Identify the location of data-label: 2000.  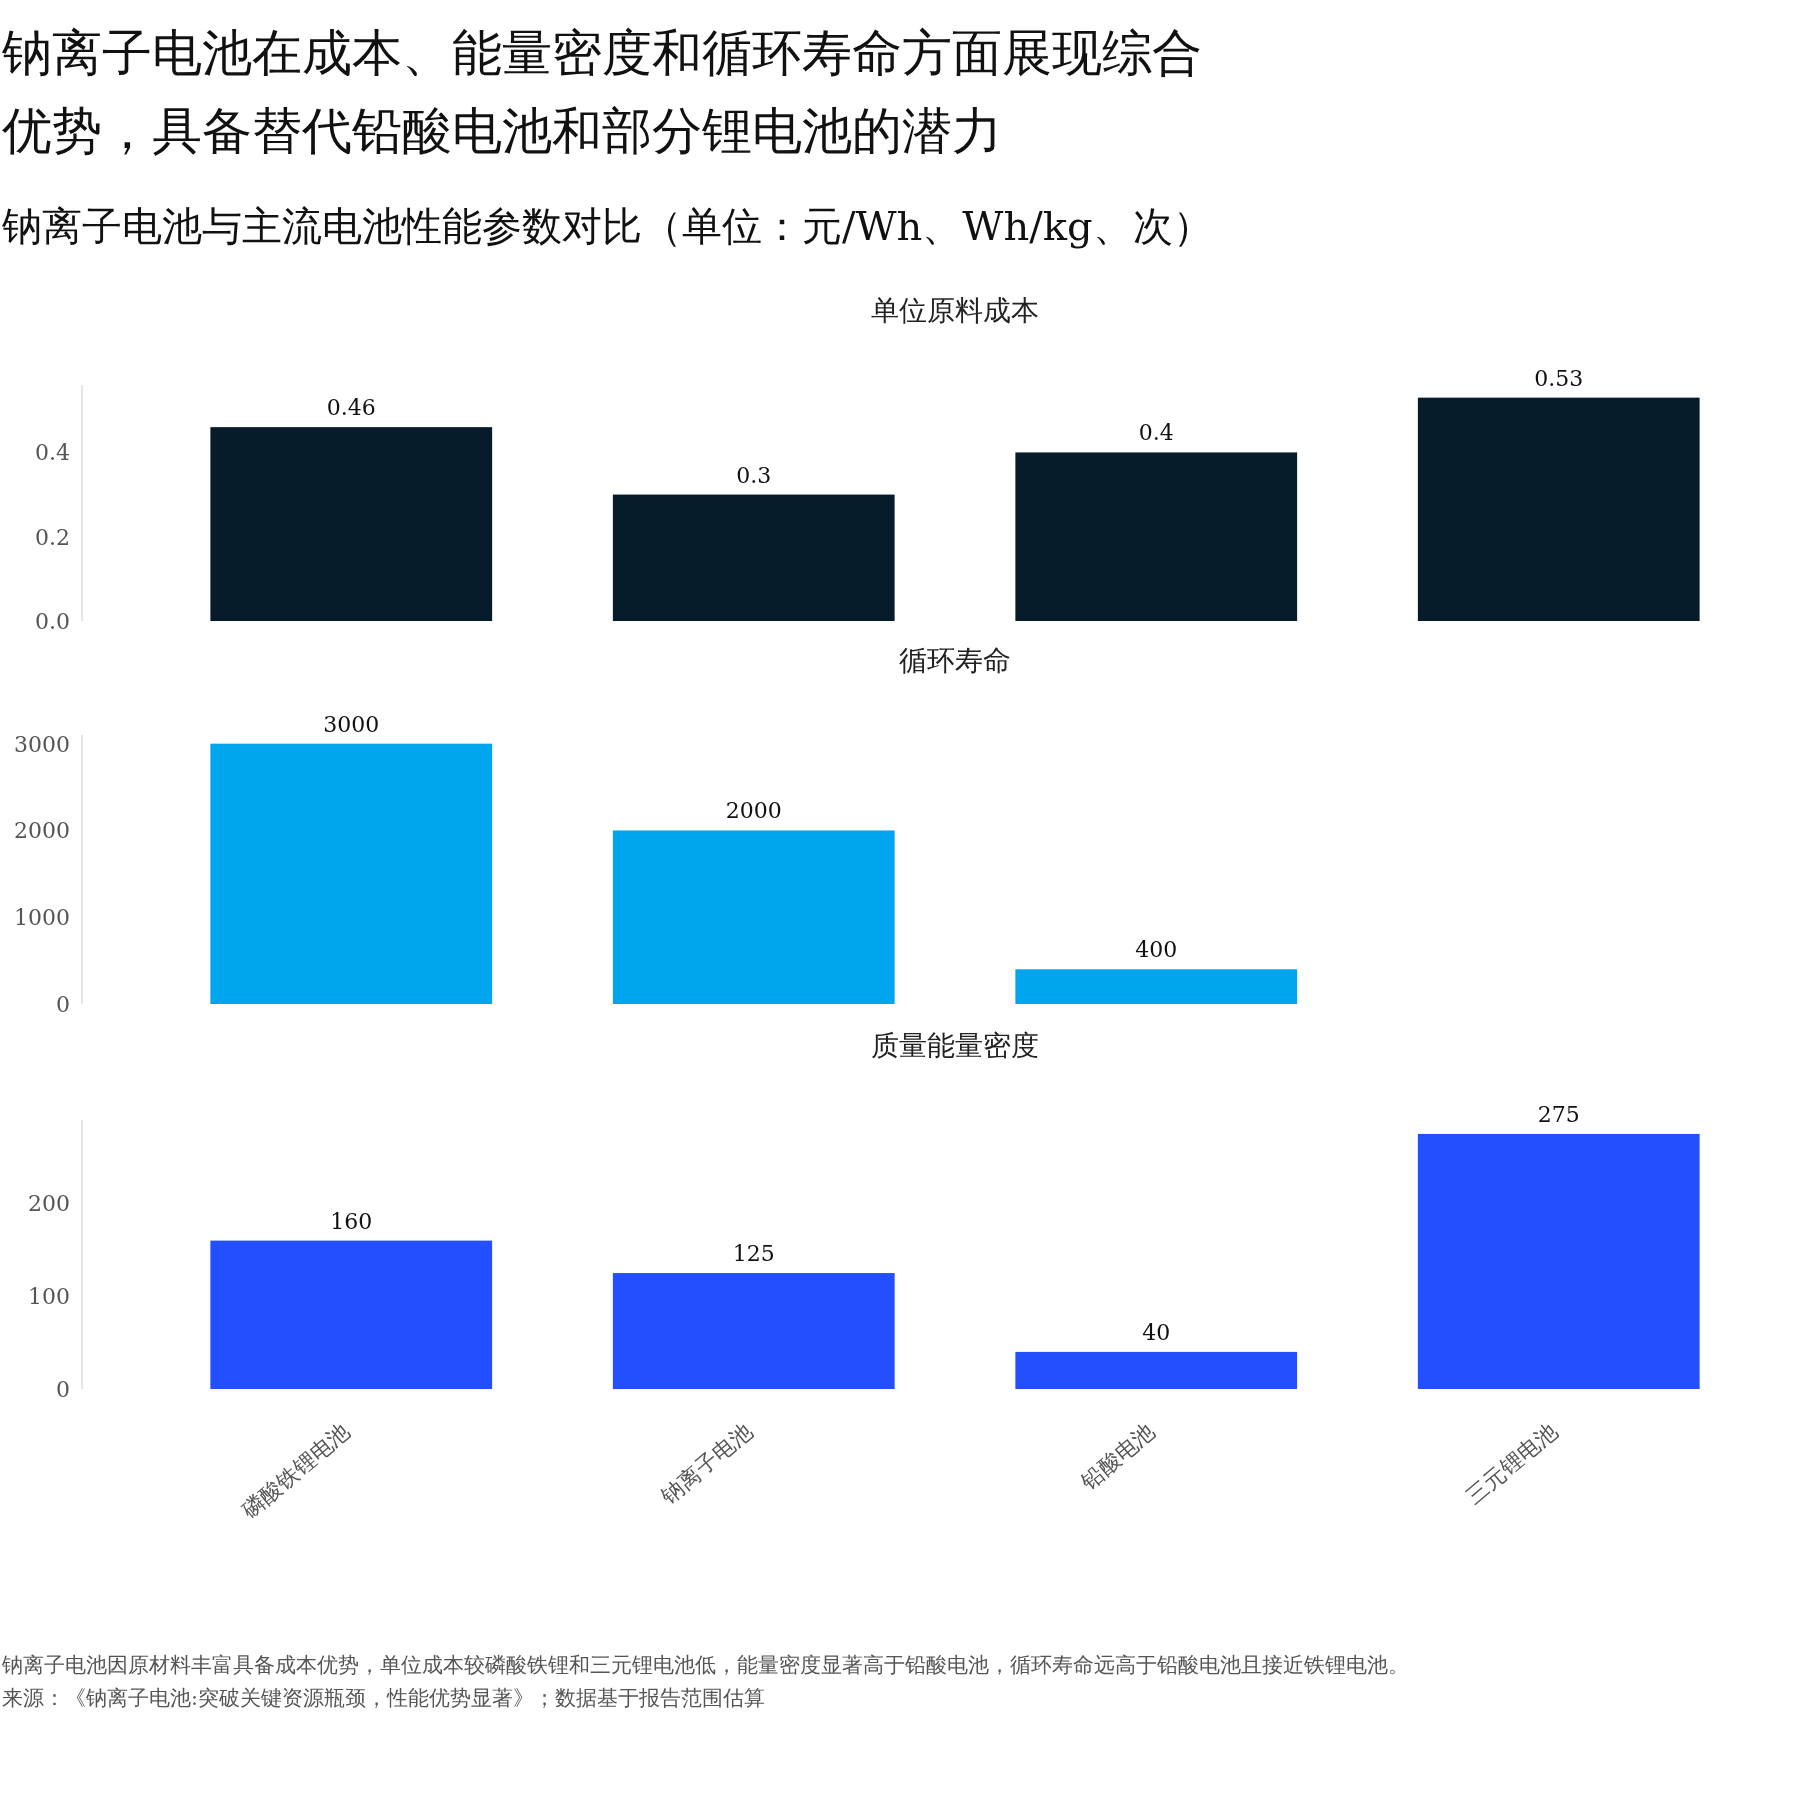
(753, 811).